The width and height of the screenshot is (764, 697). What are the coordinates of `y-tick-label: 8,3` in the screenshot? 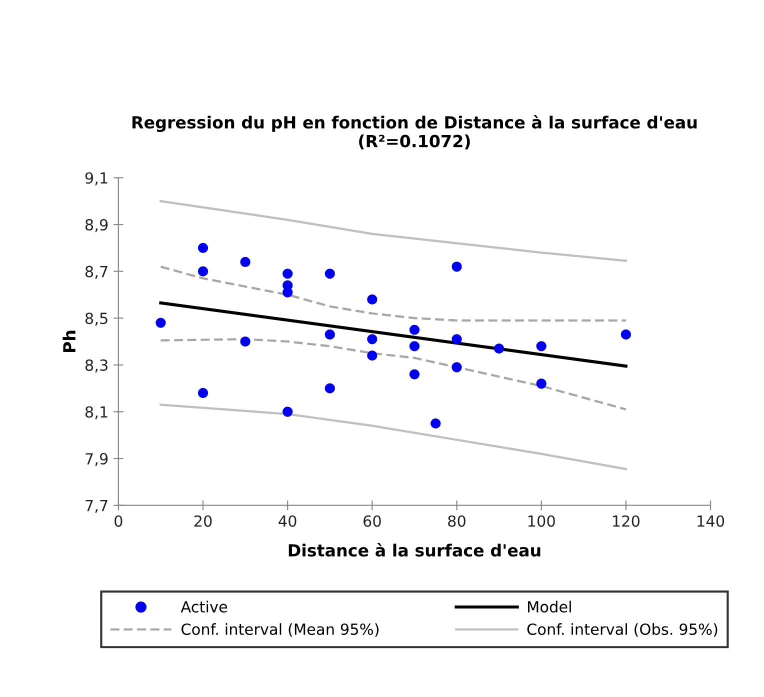 It's located at (96, 366).